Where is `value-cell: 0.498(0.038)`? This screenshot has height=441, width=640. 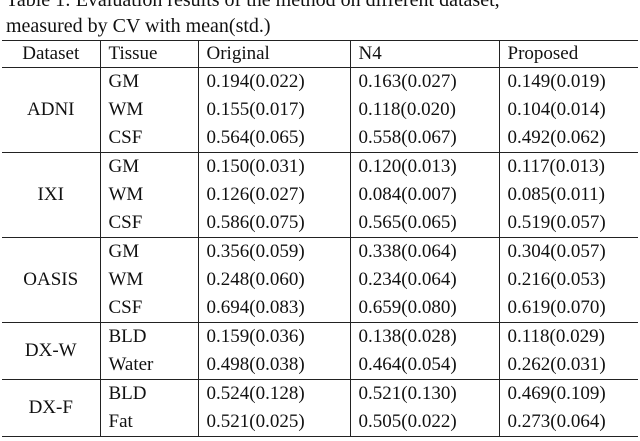
value-cell: 0.498(0.038) is located at coordinates (274, 365).